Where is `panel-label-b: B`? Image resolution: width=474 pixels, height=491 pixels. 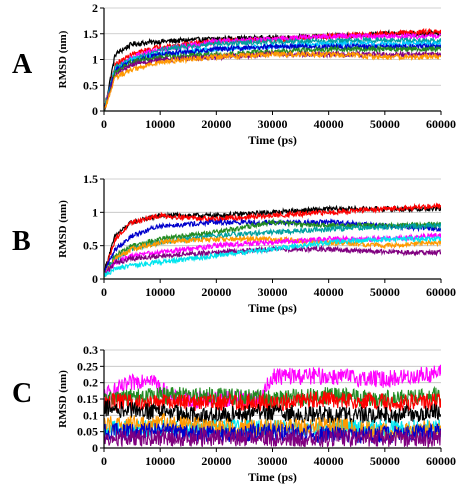 panel-label-b: B is located at coordinates (21, 241).